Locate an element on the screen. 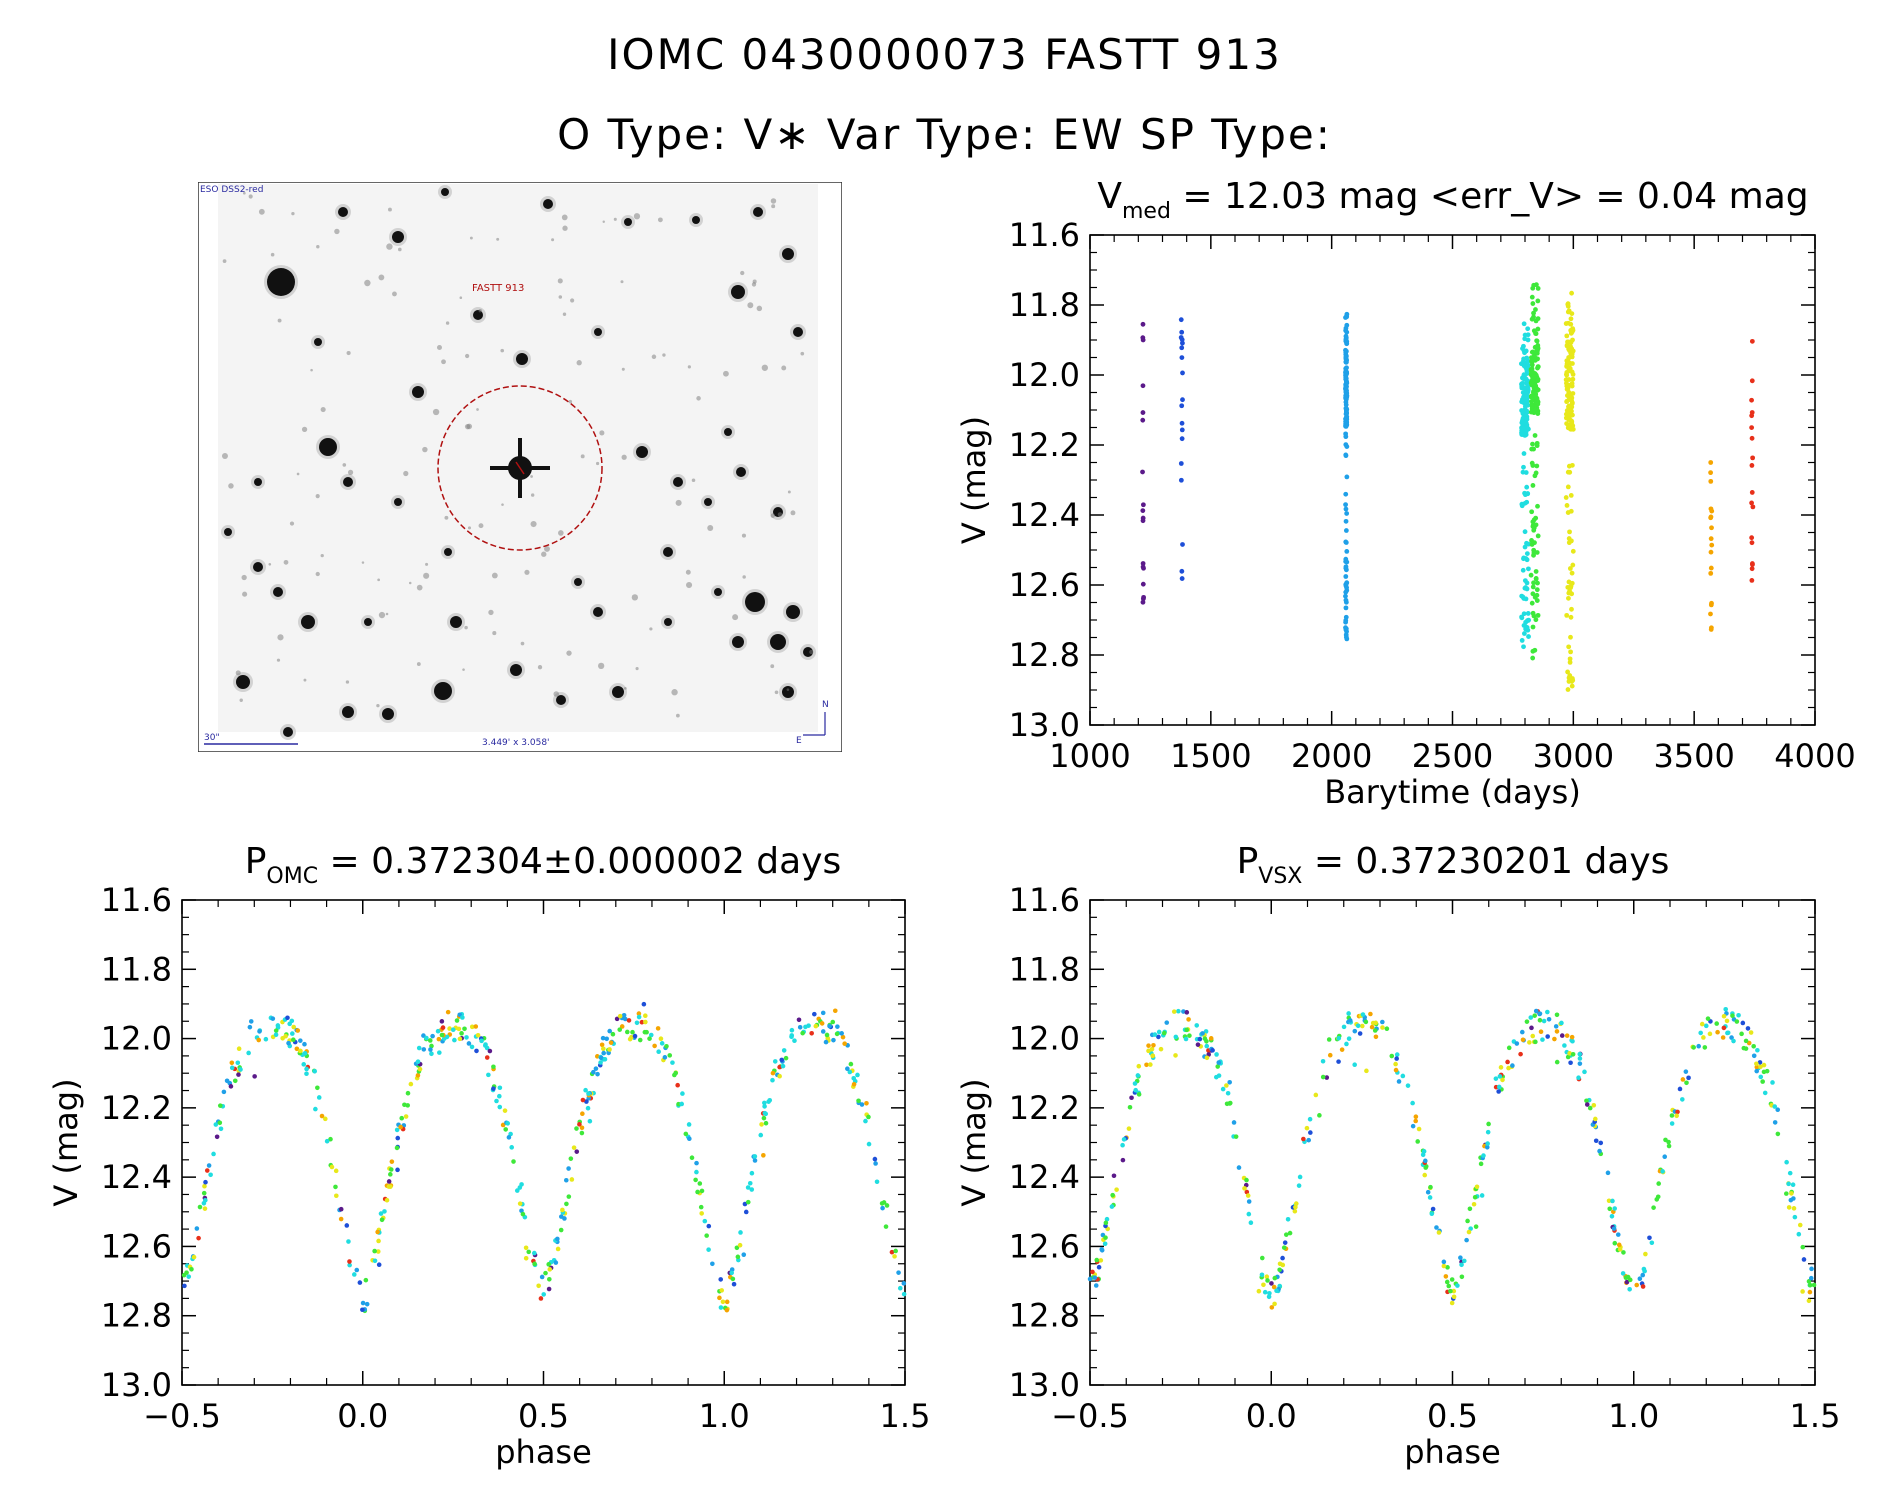 Image resolution: width=1889 pixels, height=1494 pixels. y-tick-label: 12.4 is located at coordinates (1044, 515).